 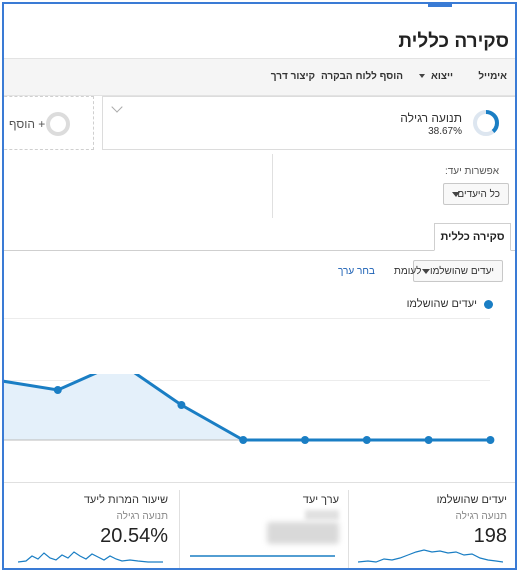 I want to click on segment-label: תנועה רגילה, so click(x=431, y=118).